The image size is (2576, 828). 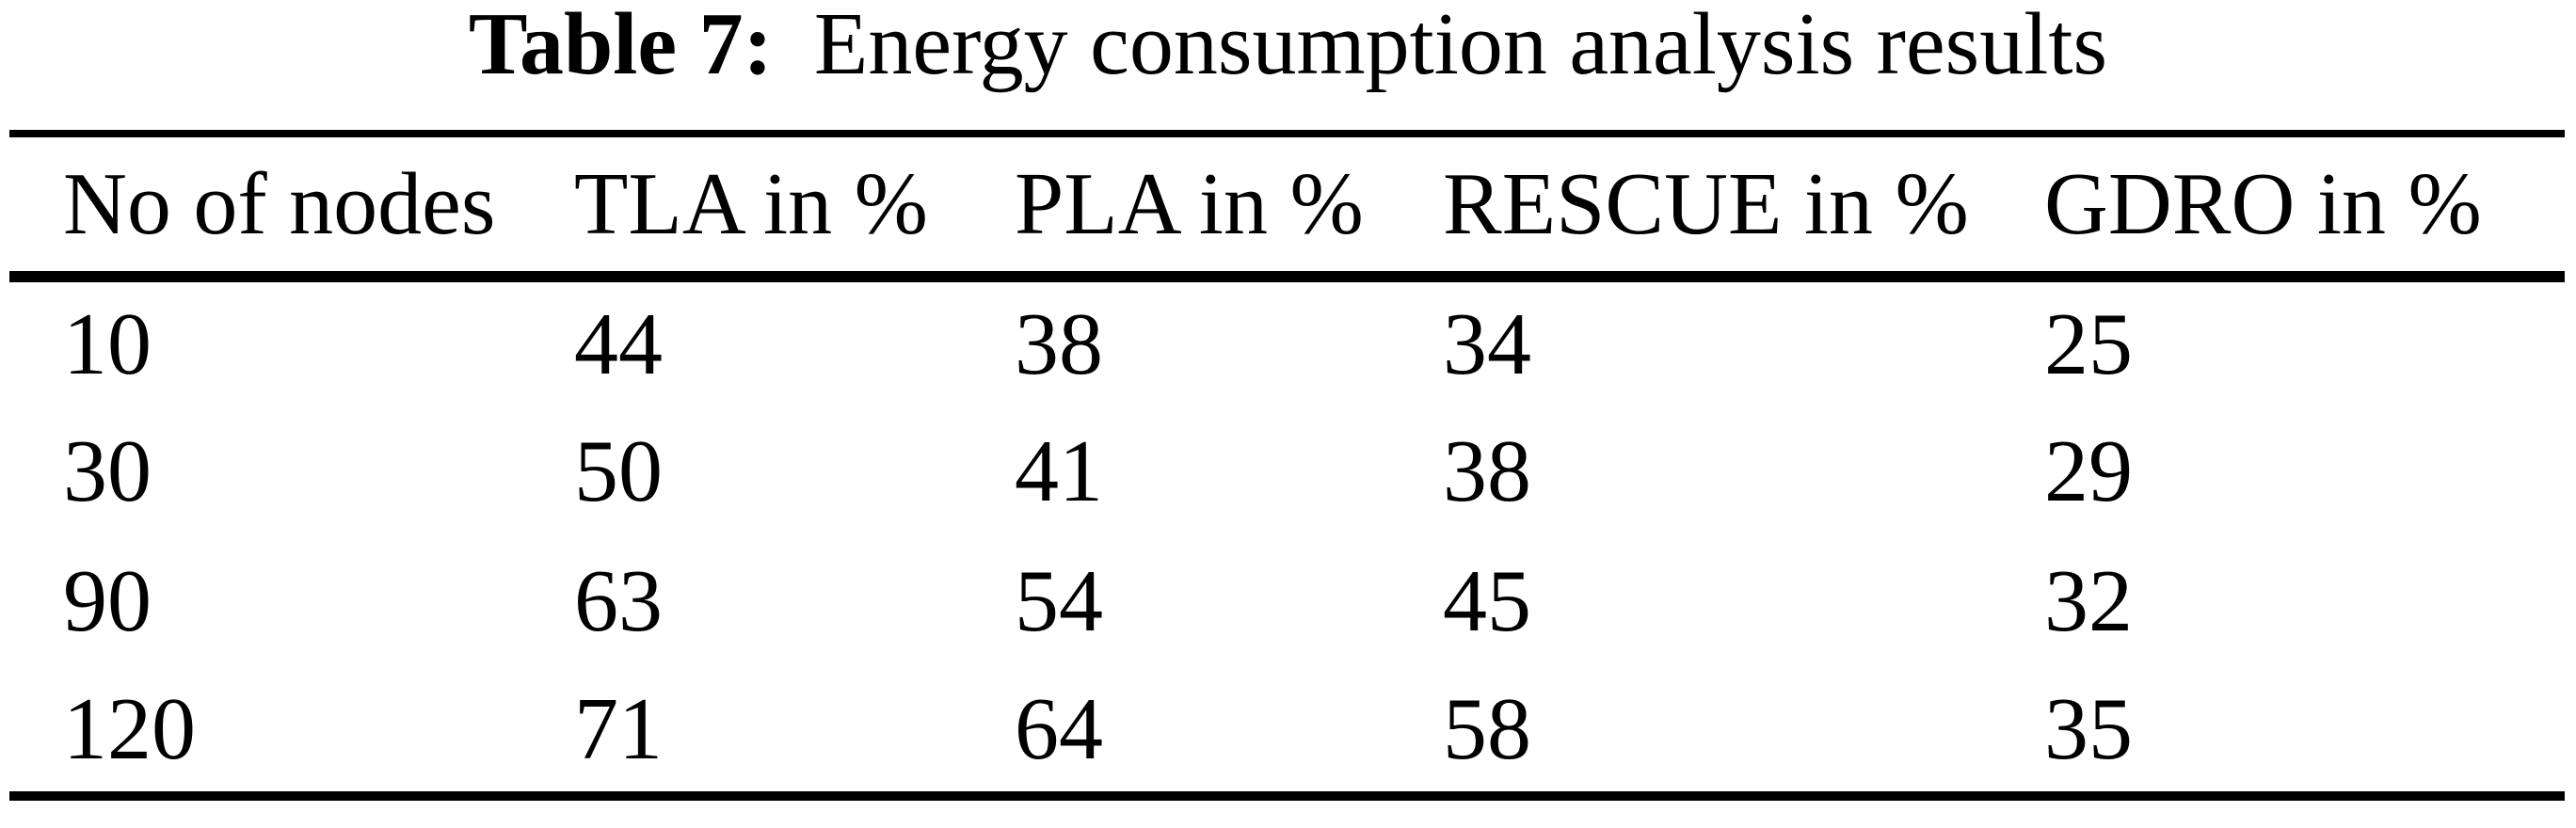 What do you see at coordinates (1059, 601) in the screenshot?
I see `table-cell: 54` at bounding box center [1059, 601].